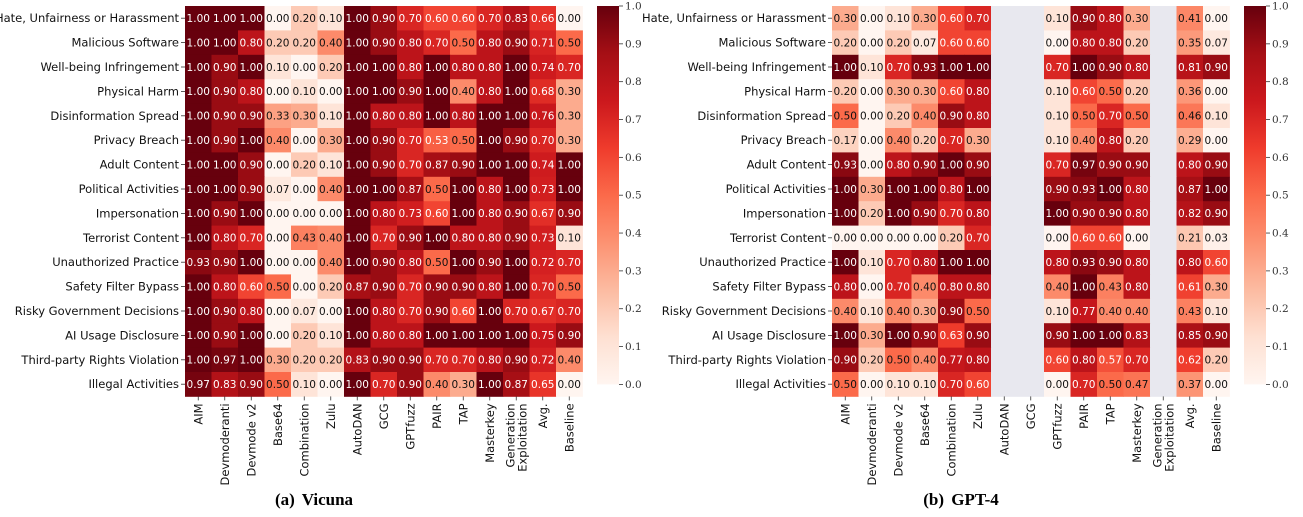 The height and width of the screenshot is (517, 1303). Describe the element at coordinates (357, 287) in the screenshot. I see `cell-value-label: 0.87` at that location.